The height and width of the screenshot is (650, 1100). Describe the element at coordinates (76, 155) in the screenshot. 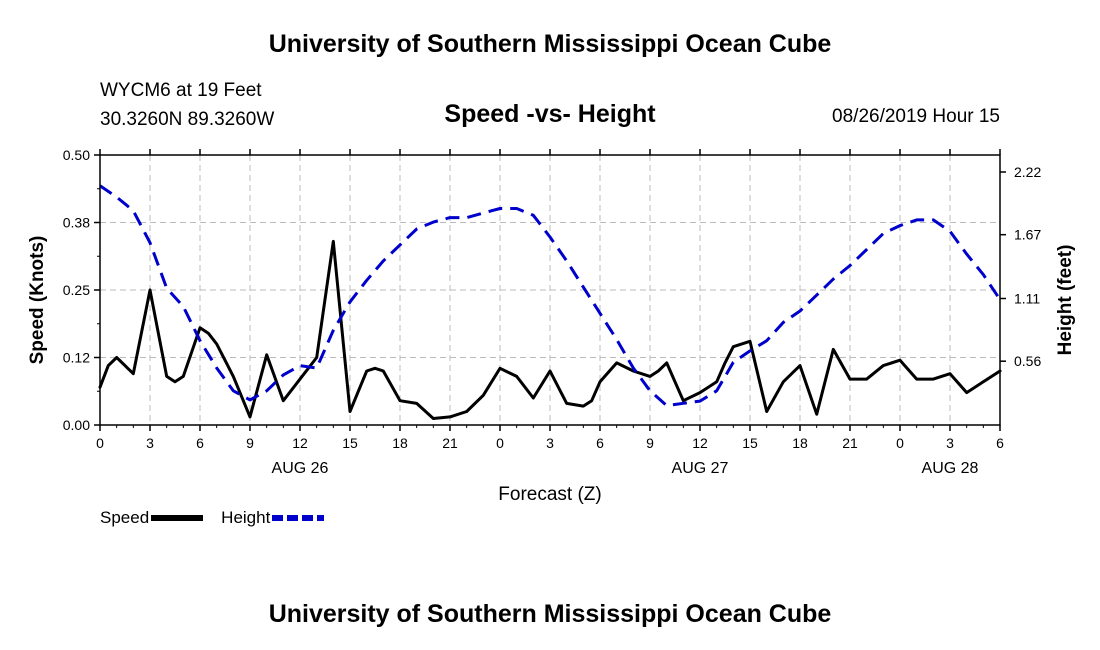

I see `y-tick-label: 0.50` at that location.